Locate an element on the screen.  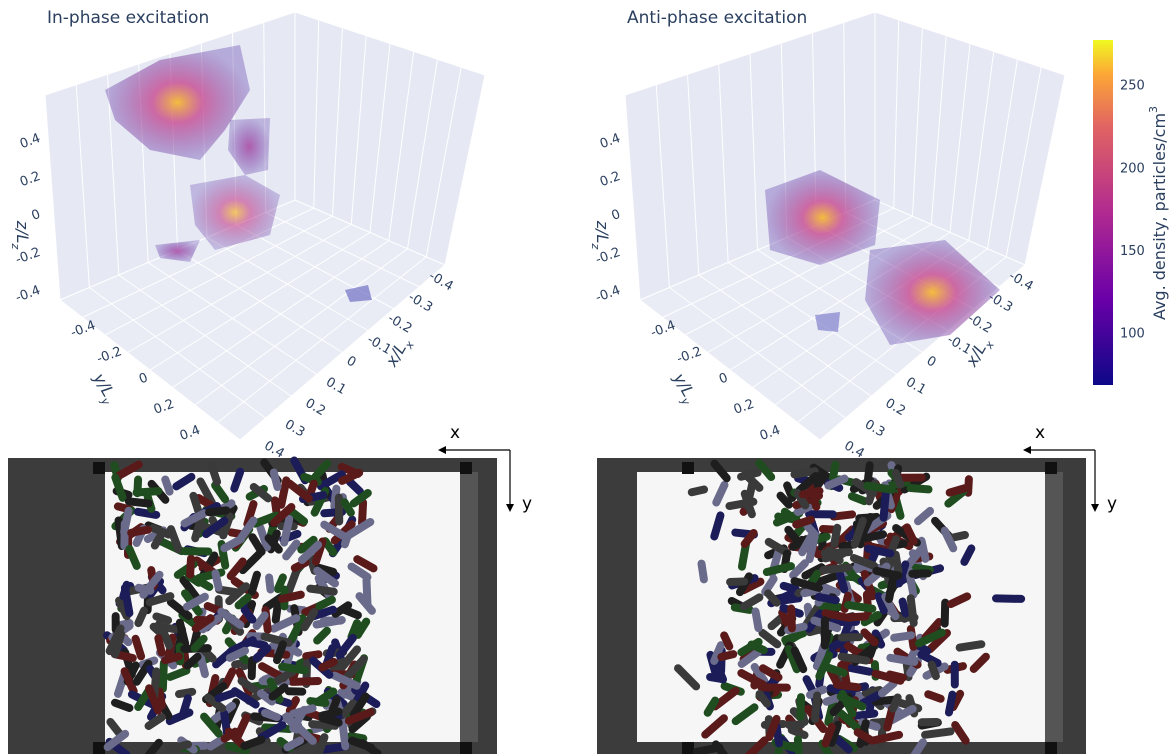
axis-title: z/Lz is located at coordinates (601, 235).